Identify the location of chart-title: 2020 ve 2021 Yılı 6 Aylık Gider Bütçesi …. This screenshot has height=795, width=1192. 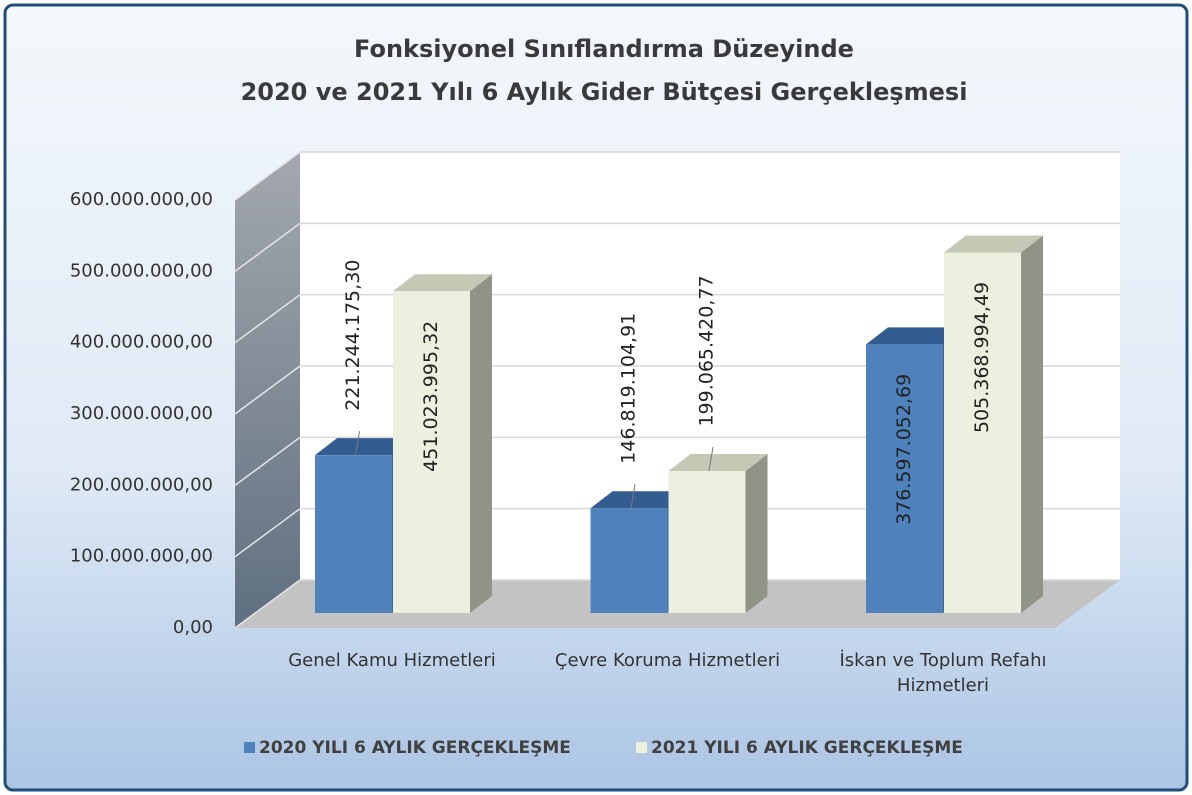
(604, 92).